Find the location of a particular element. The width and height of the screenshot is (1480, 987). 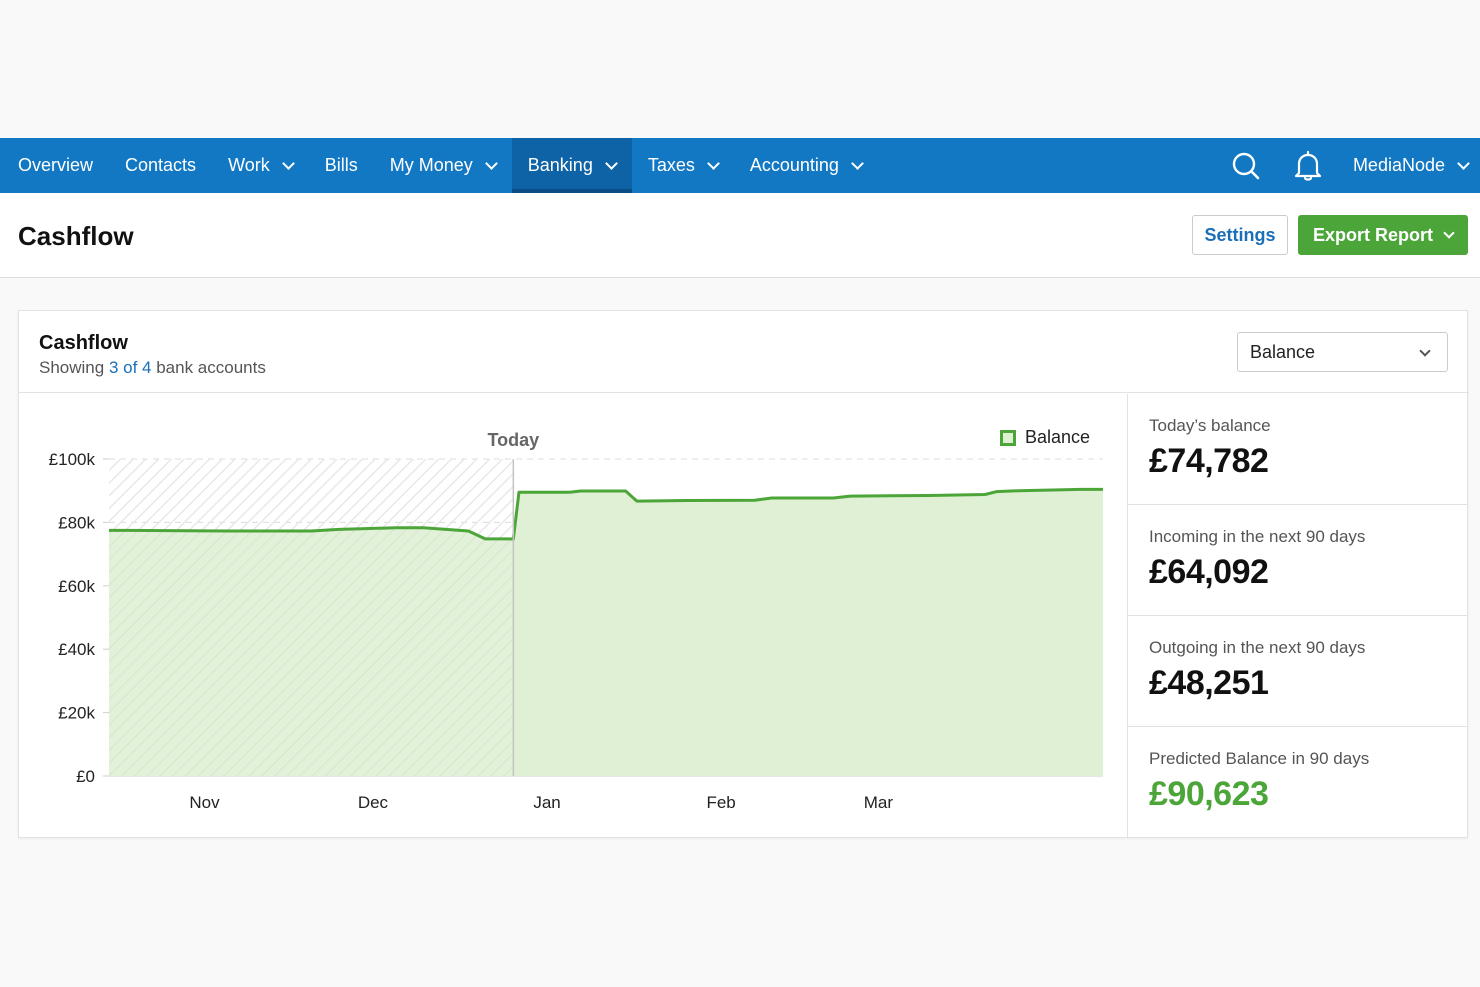

chart-view-value: Balance is located at coordinates (1283, 351).